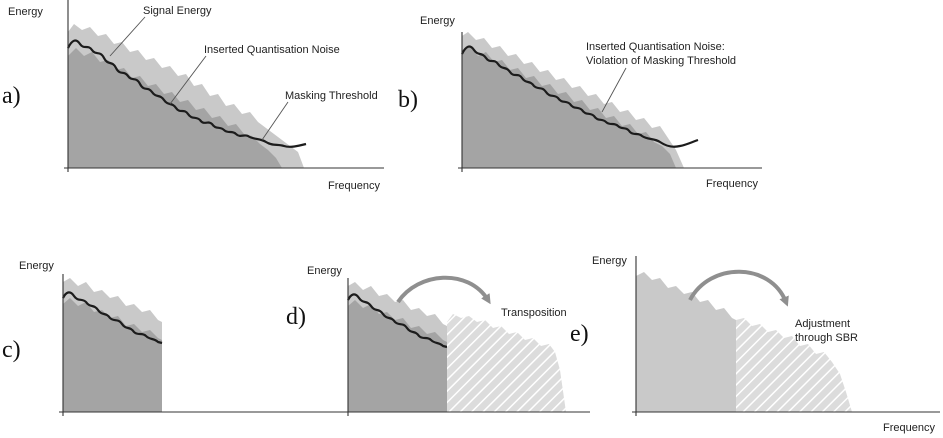 The image size is (943, 438). What do you see at coordinates (438, 340) in the screenshot?
I see `panel-d: Energy d) Transposition` at bounding box center [438, 340].